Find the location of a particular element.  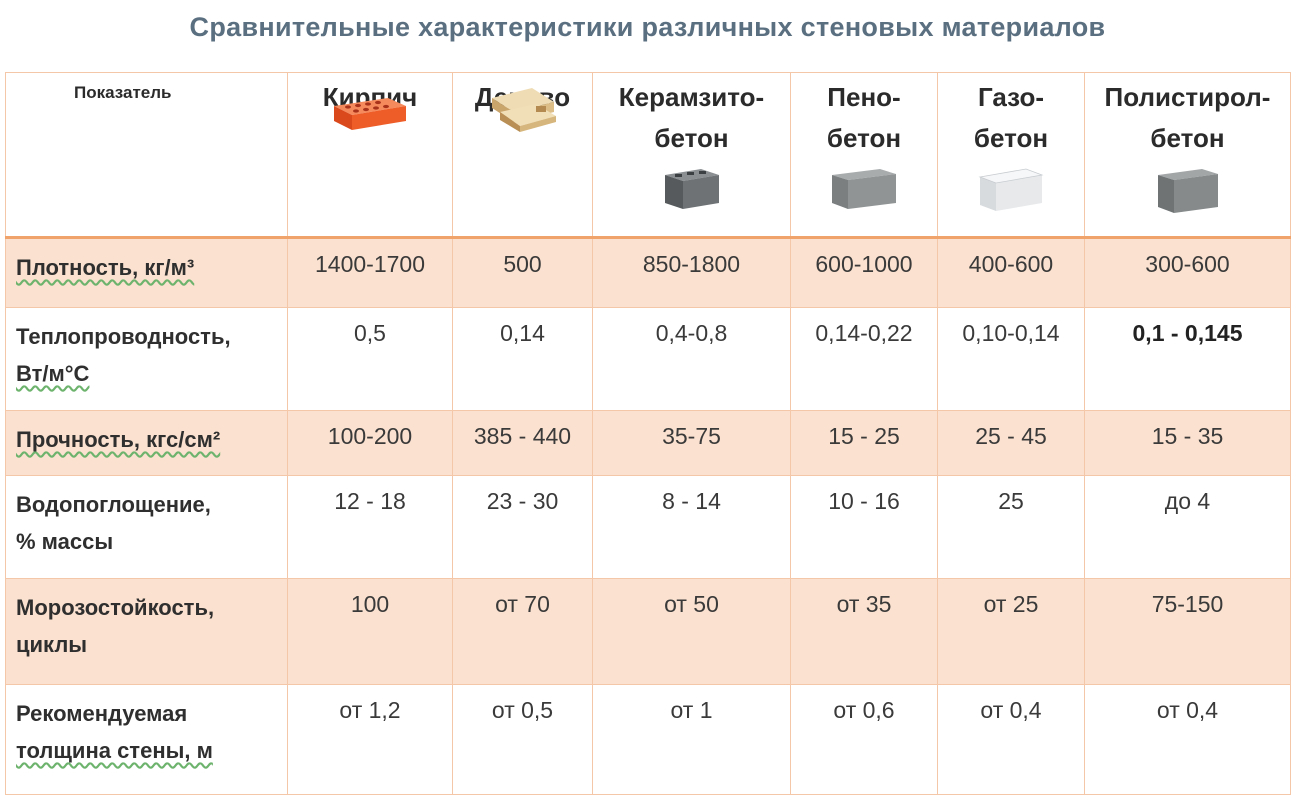

material-header-brick: Кирпич is located at coordinates (370, 155).